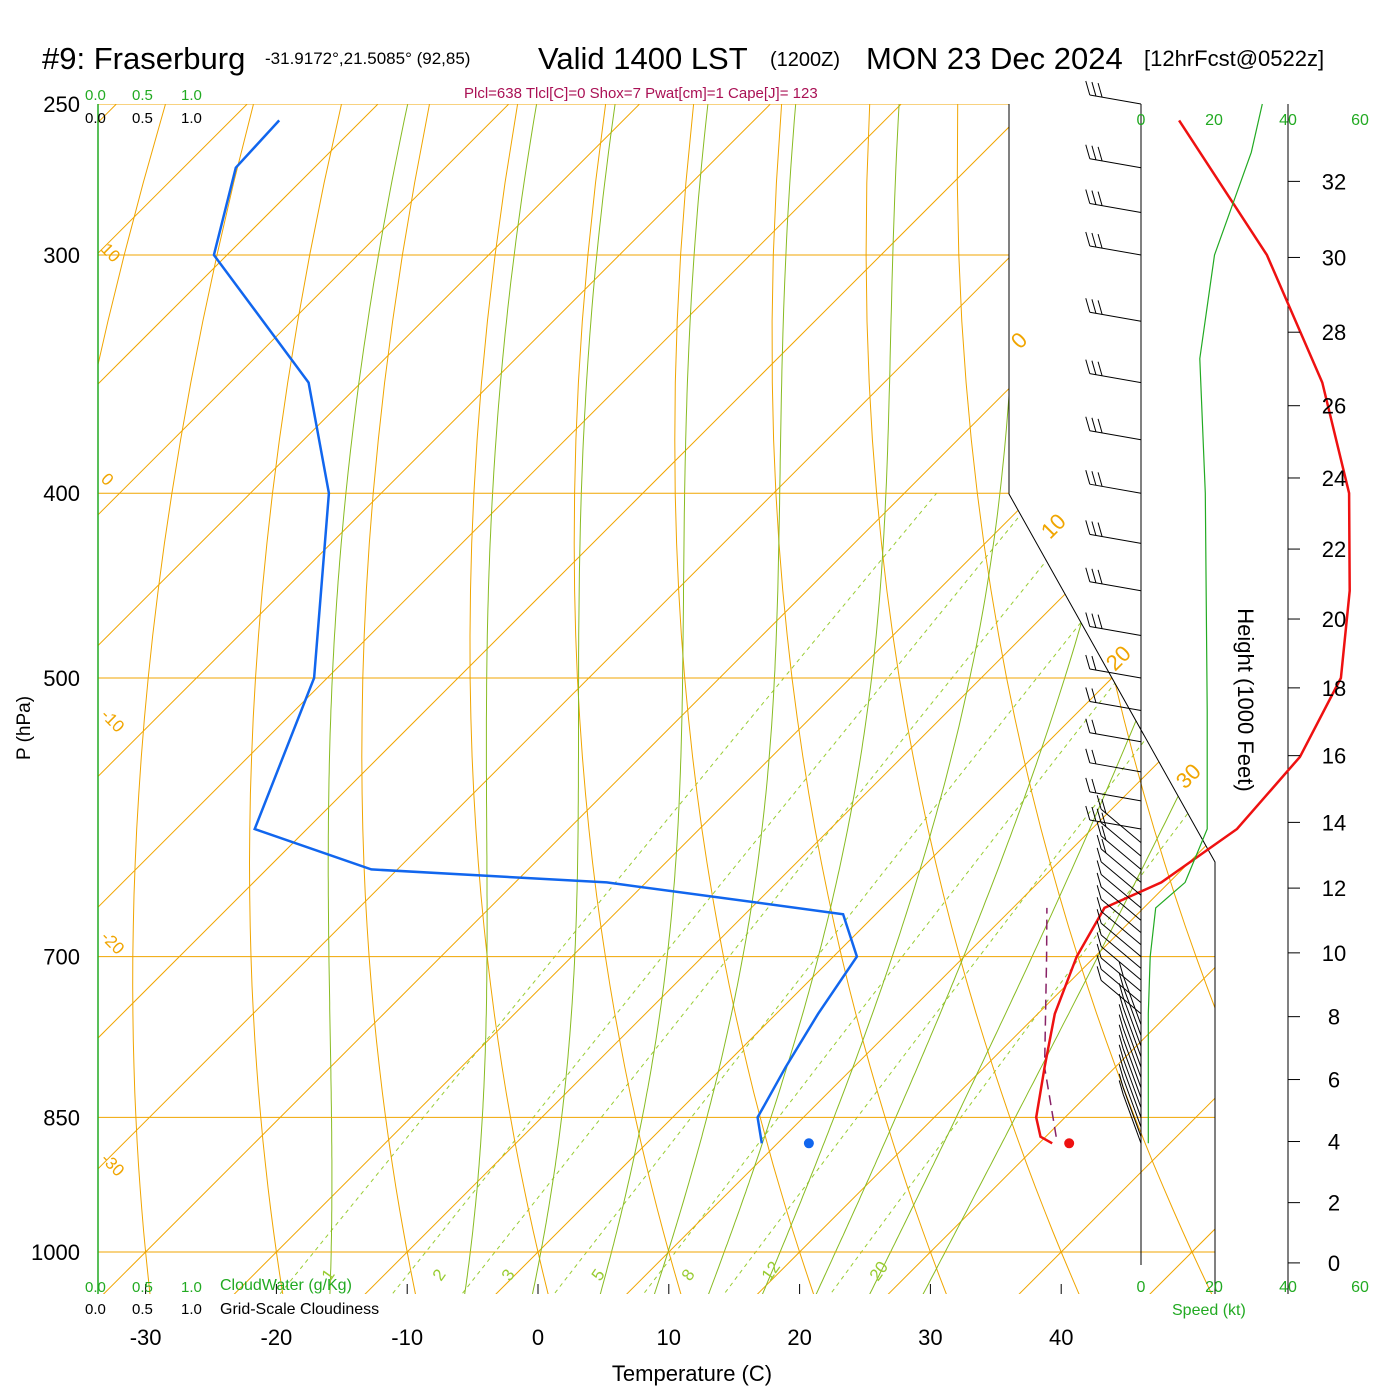  I want to click on valid-time: Valid 1400 LST, so click(643, 58).